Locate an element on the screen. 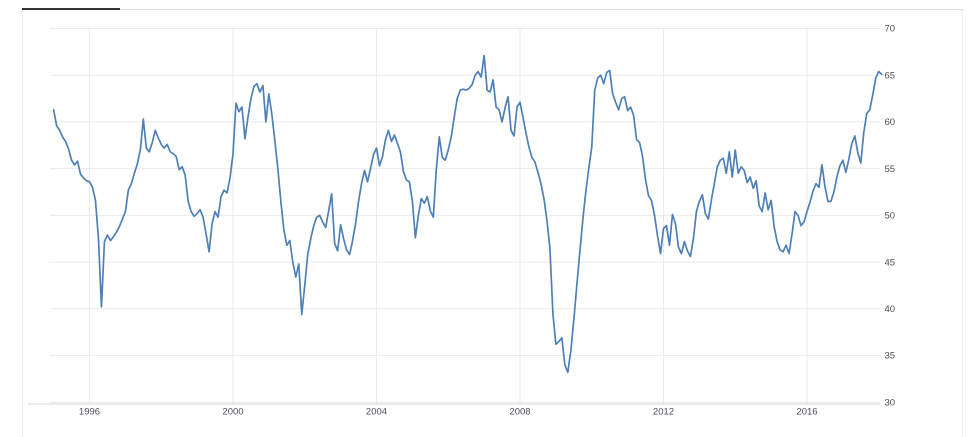  x-axis-tick-label: 2008 is located at coordinates (519, 412).